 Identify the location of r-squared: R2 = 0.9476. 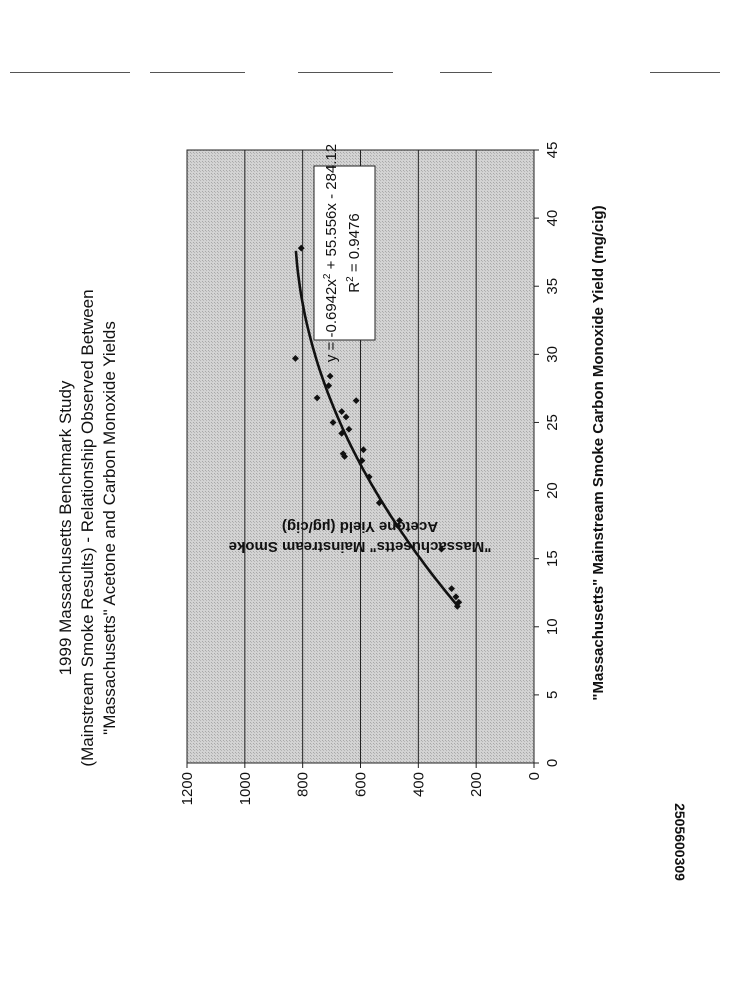
(354, 252).